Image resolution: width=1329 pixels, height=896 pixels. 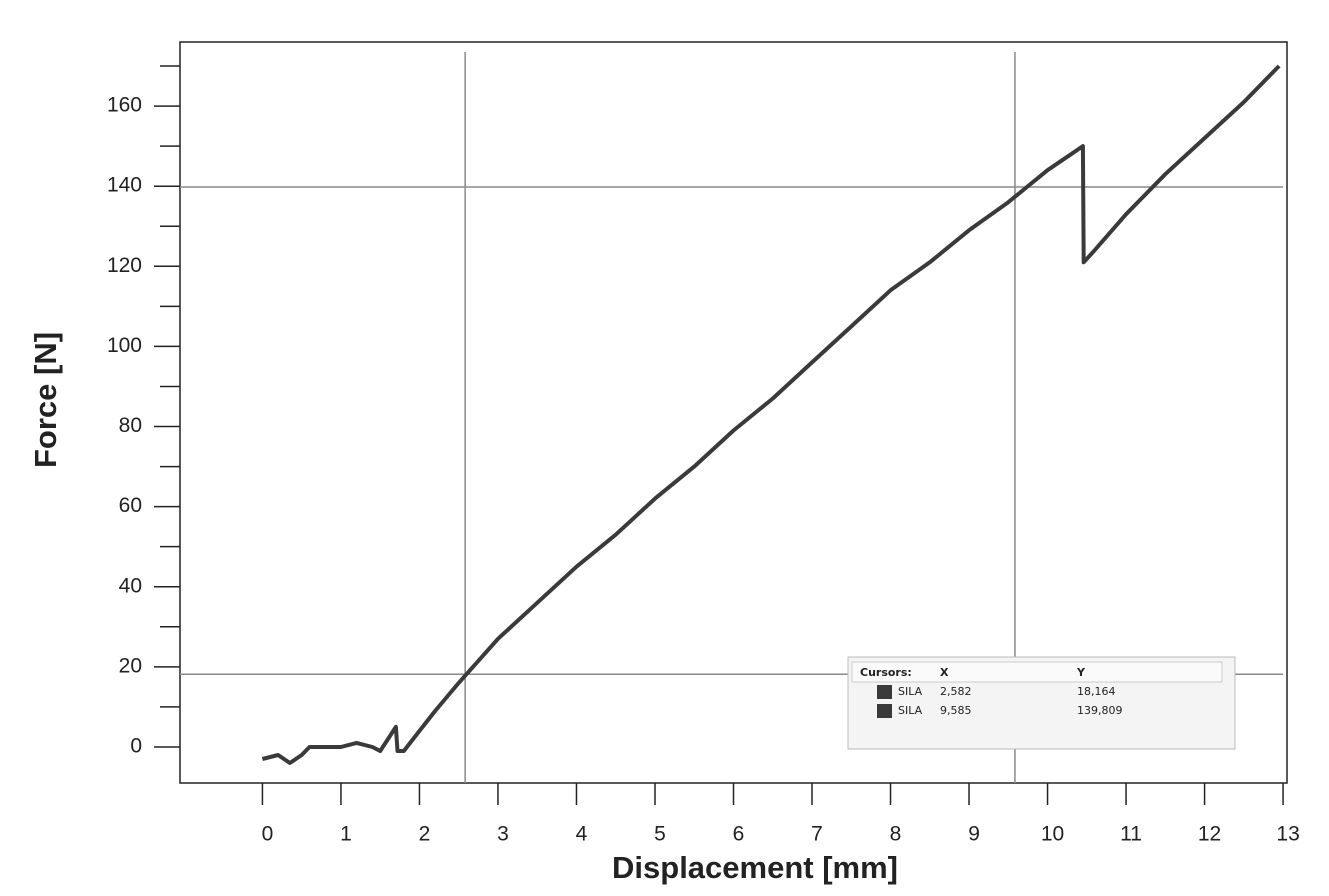 I want to click on x-tick-label: 11, so click(x=1131, y=834).